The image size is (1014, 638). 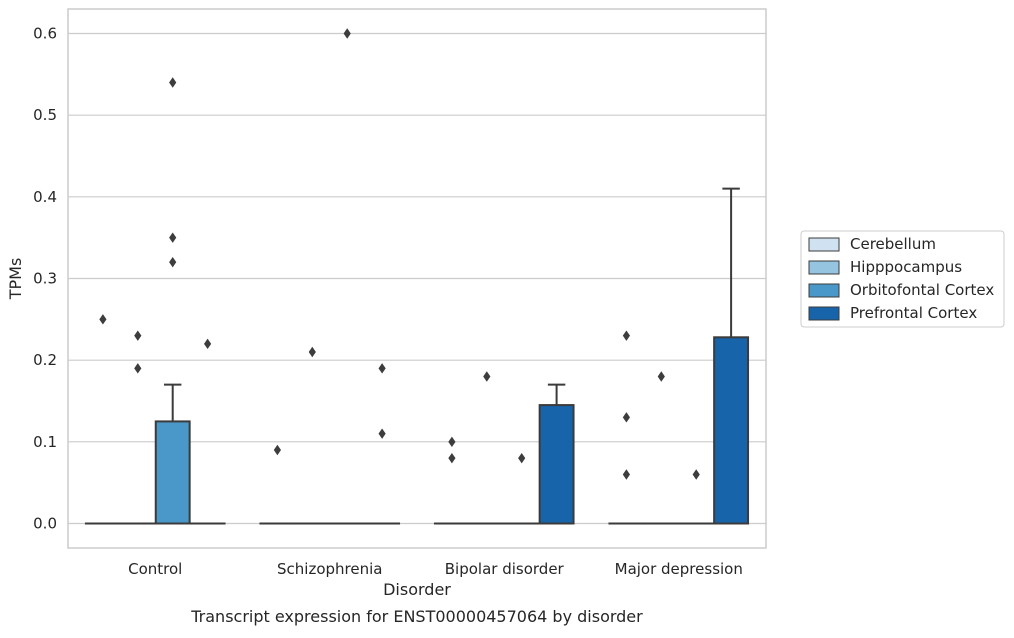 What do you see at coordinates (922, 290) in the screenshot?
I see `legend-label: Orbitofontal Cortex` at bounding box center [922, 290].